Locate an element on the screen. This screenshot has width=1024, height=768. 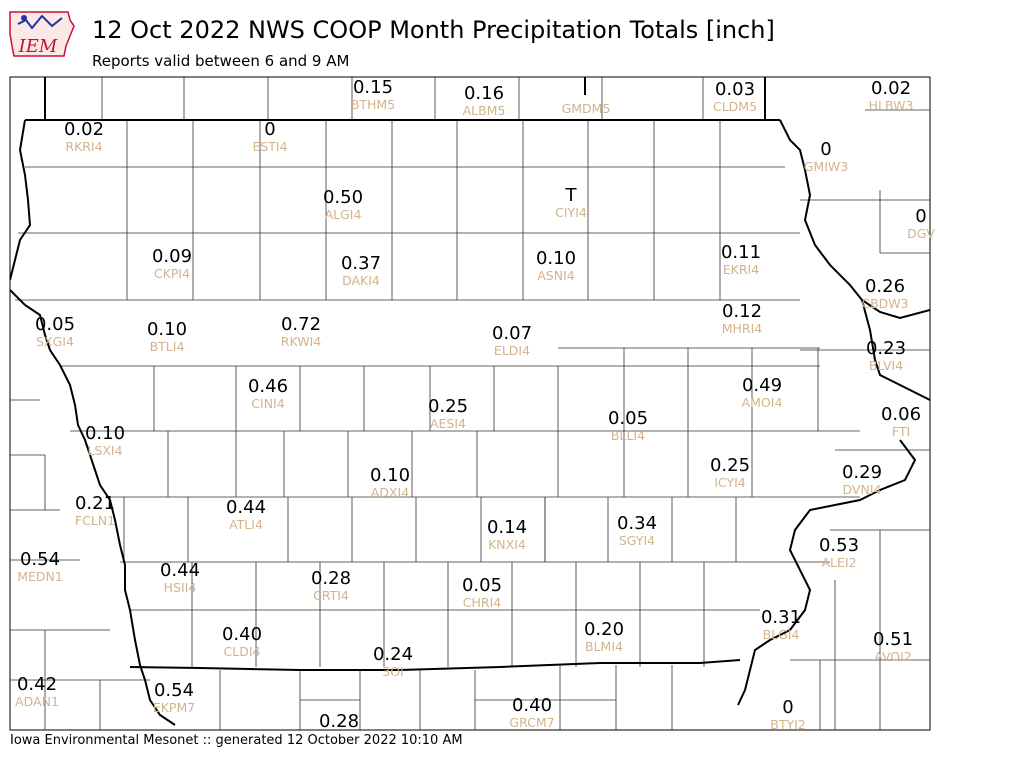
station-id: DVNI4 is located at coordinates (862, 489).